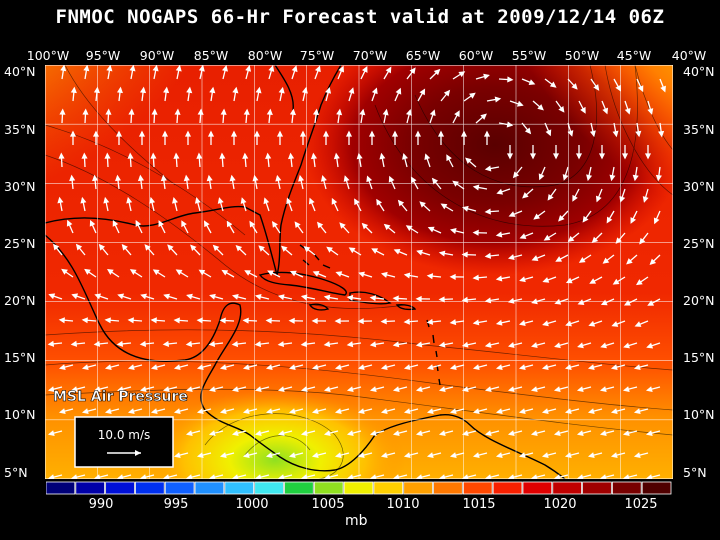 The image size is (720, 540). What do you see at coordinates (582, 55) in the screenshot?
I see `lon-label: 50°W` at bounding box center [582, 55].